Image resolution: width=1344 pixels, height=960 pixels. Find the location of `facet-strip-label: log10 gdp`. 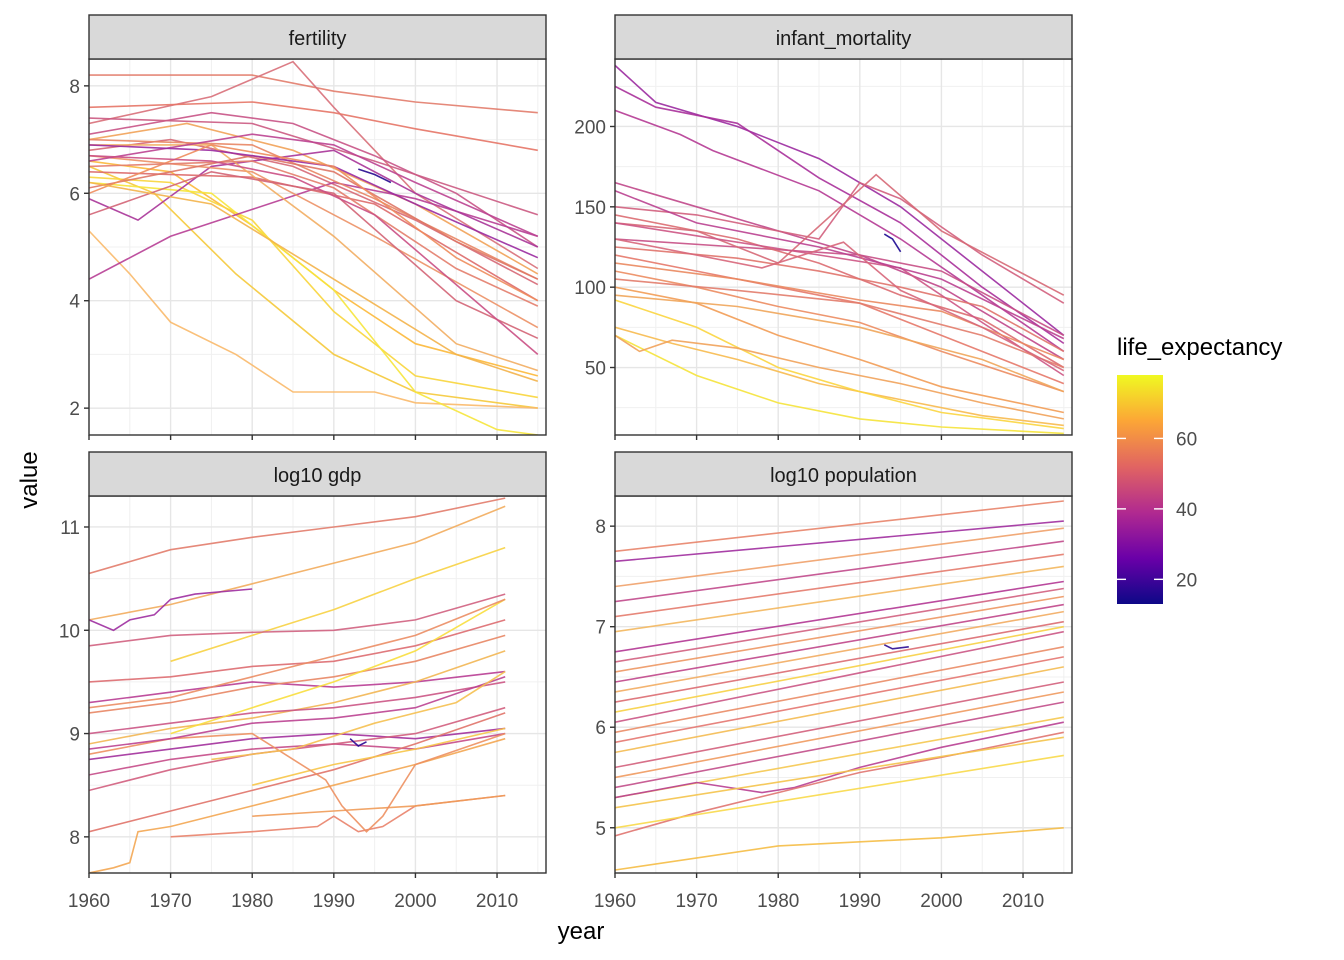

facet-strip-label: log10 gdp is located at coordinates (318, 476).